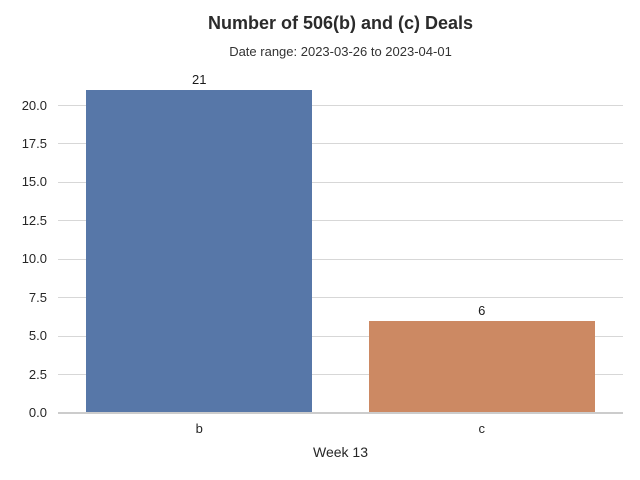 This screenshot has height=480, width=640. What do you see at coordinates (340, 144) in the screenshot?
I see `gridline-y-17.5` at bounding box center [340, 144].